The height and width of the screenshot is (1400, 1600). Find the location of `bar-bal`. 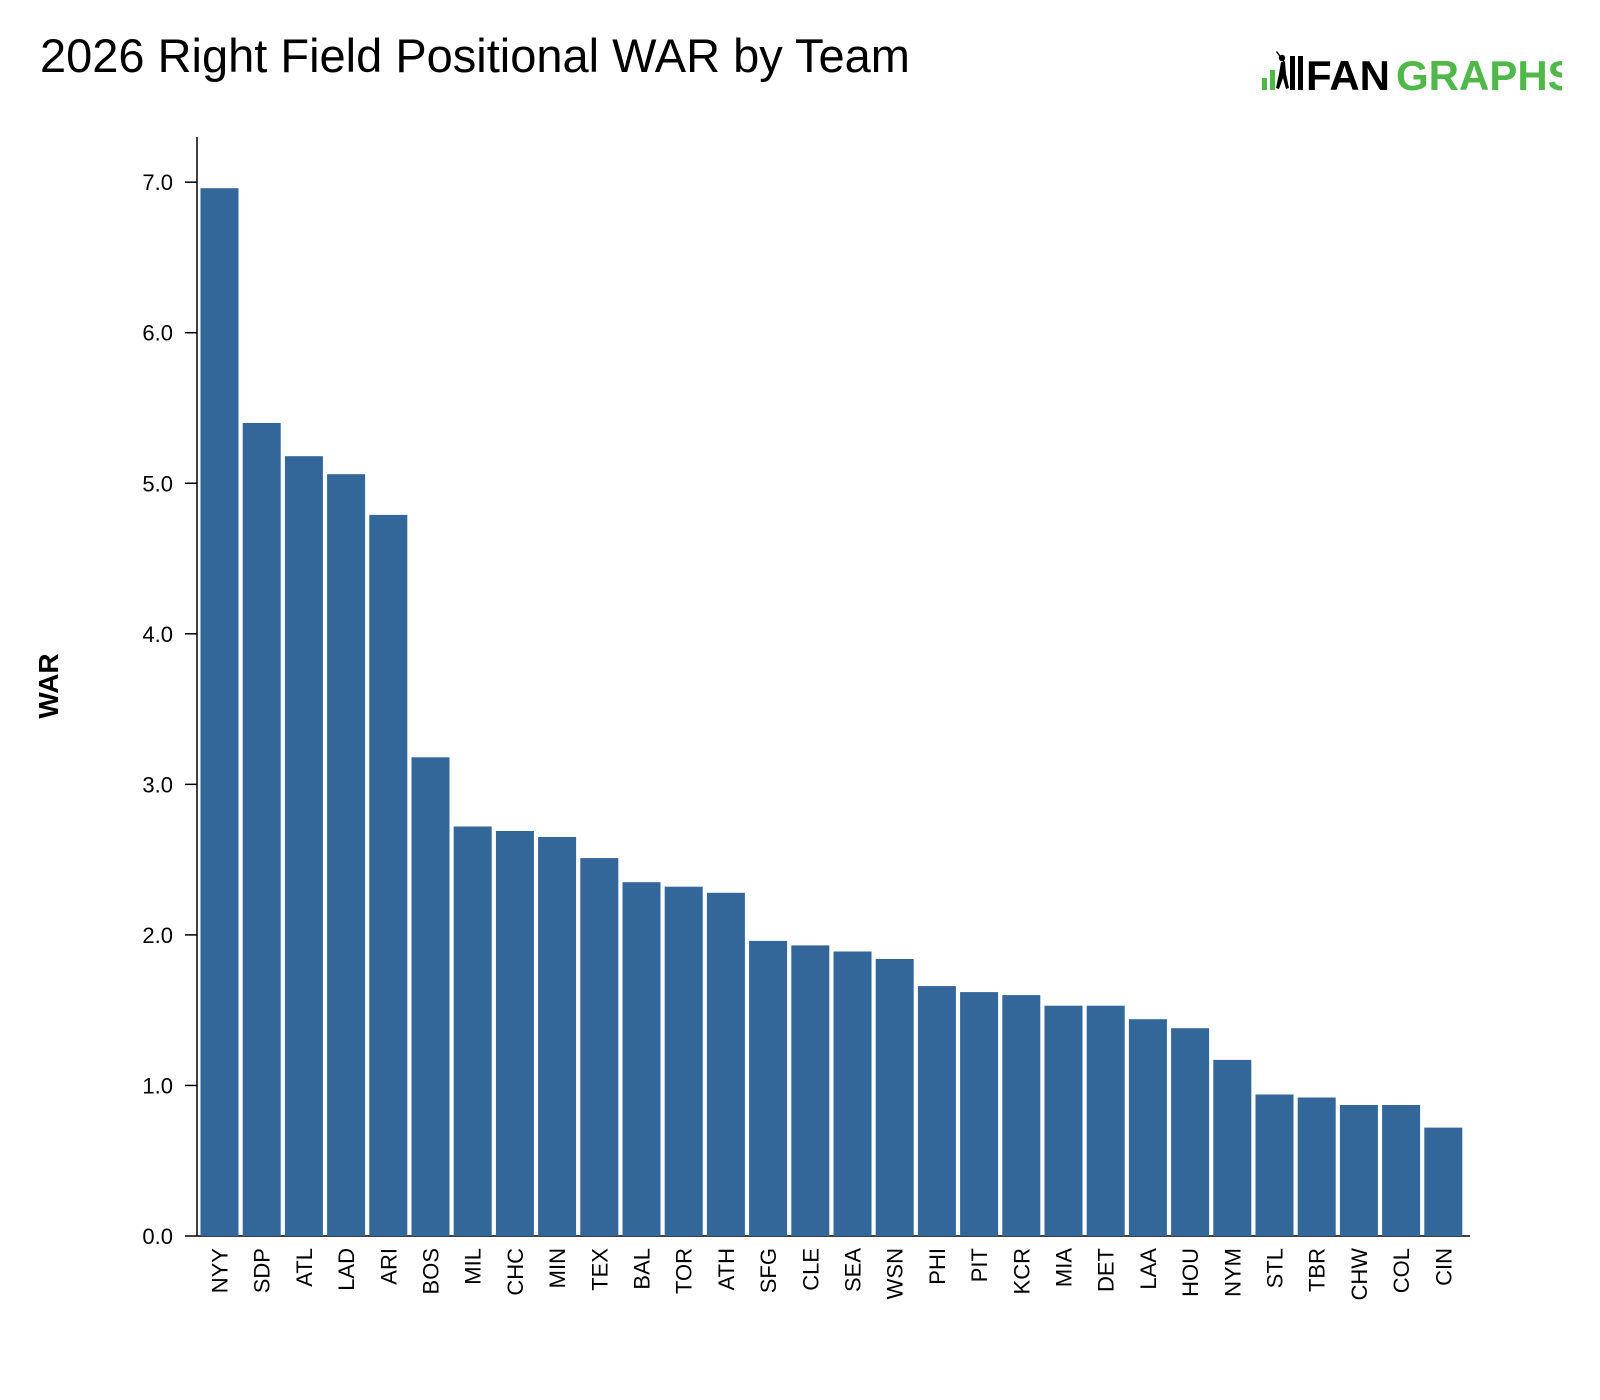

bar-bal is located at coordinates (641, 1059).